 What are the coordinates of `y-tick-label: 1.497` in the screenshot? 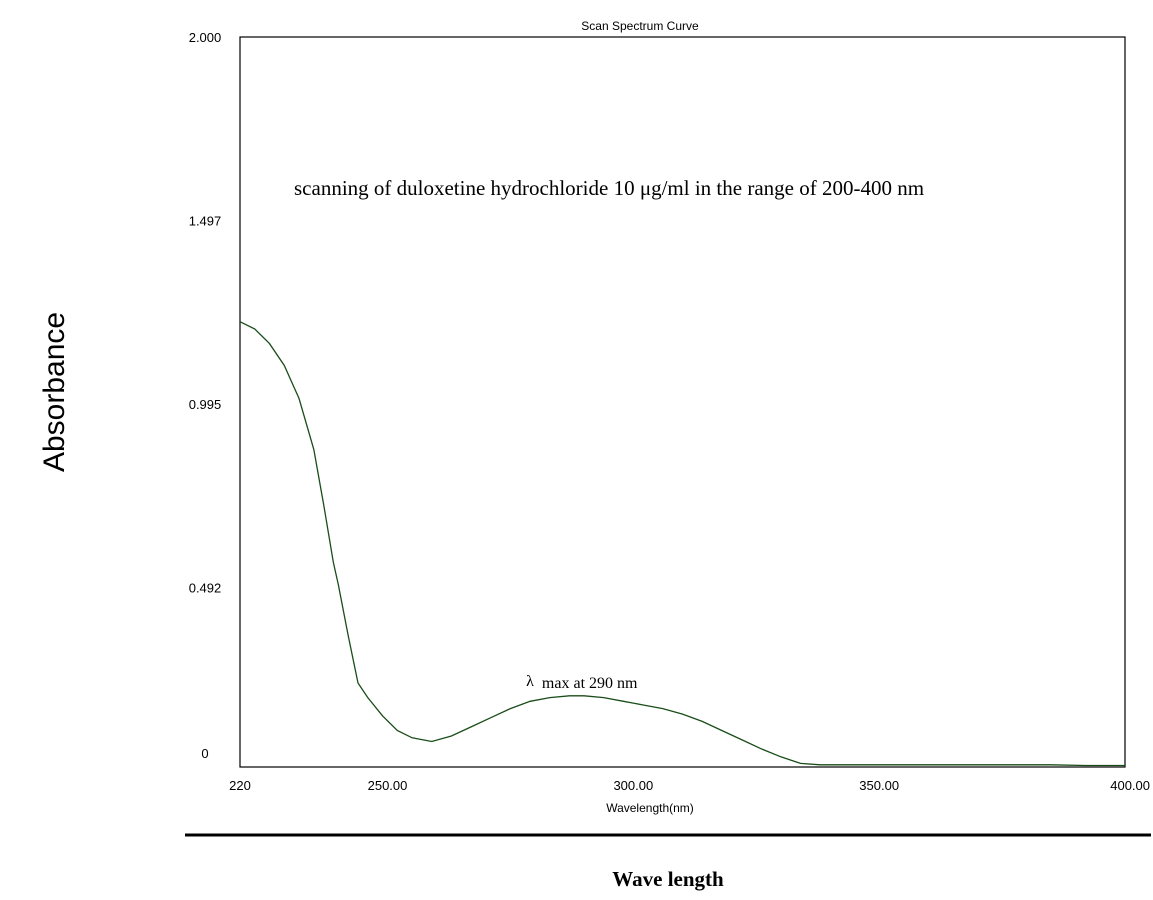 It's located at (205, 221).